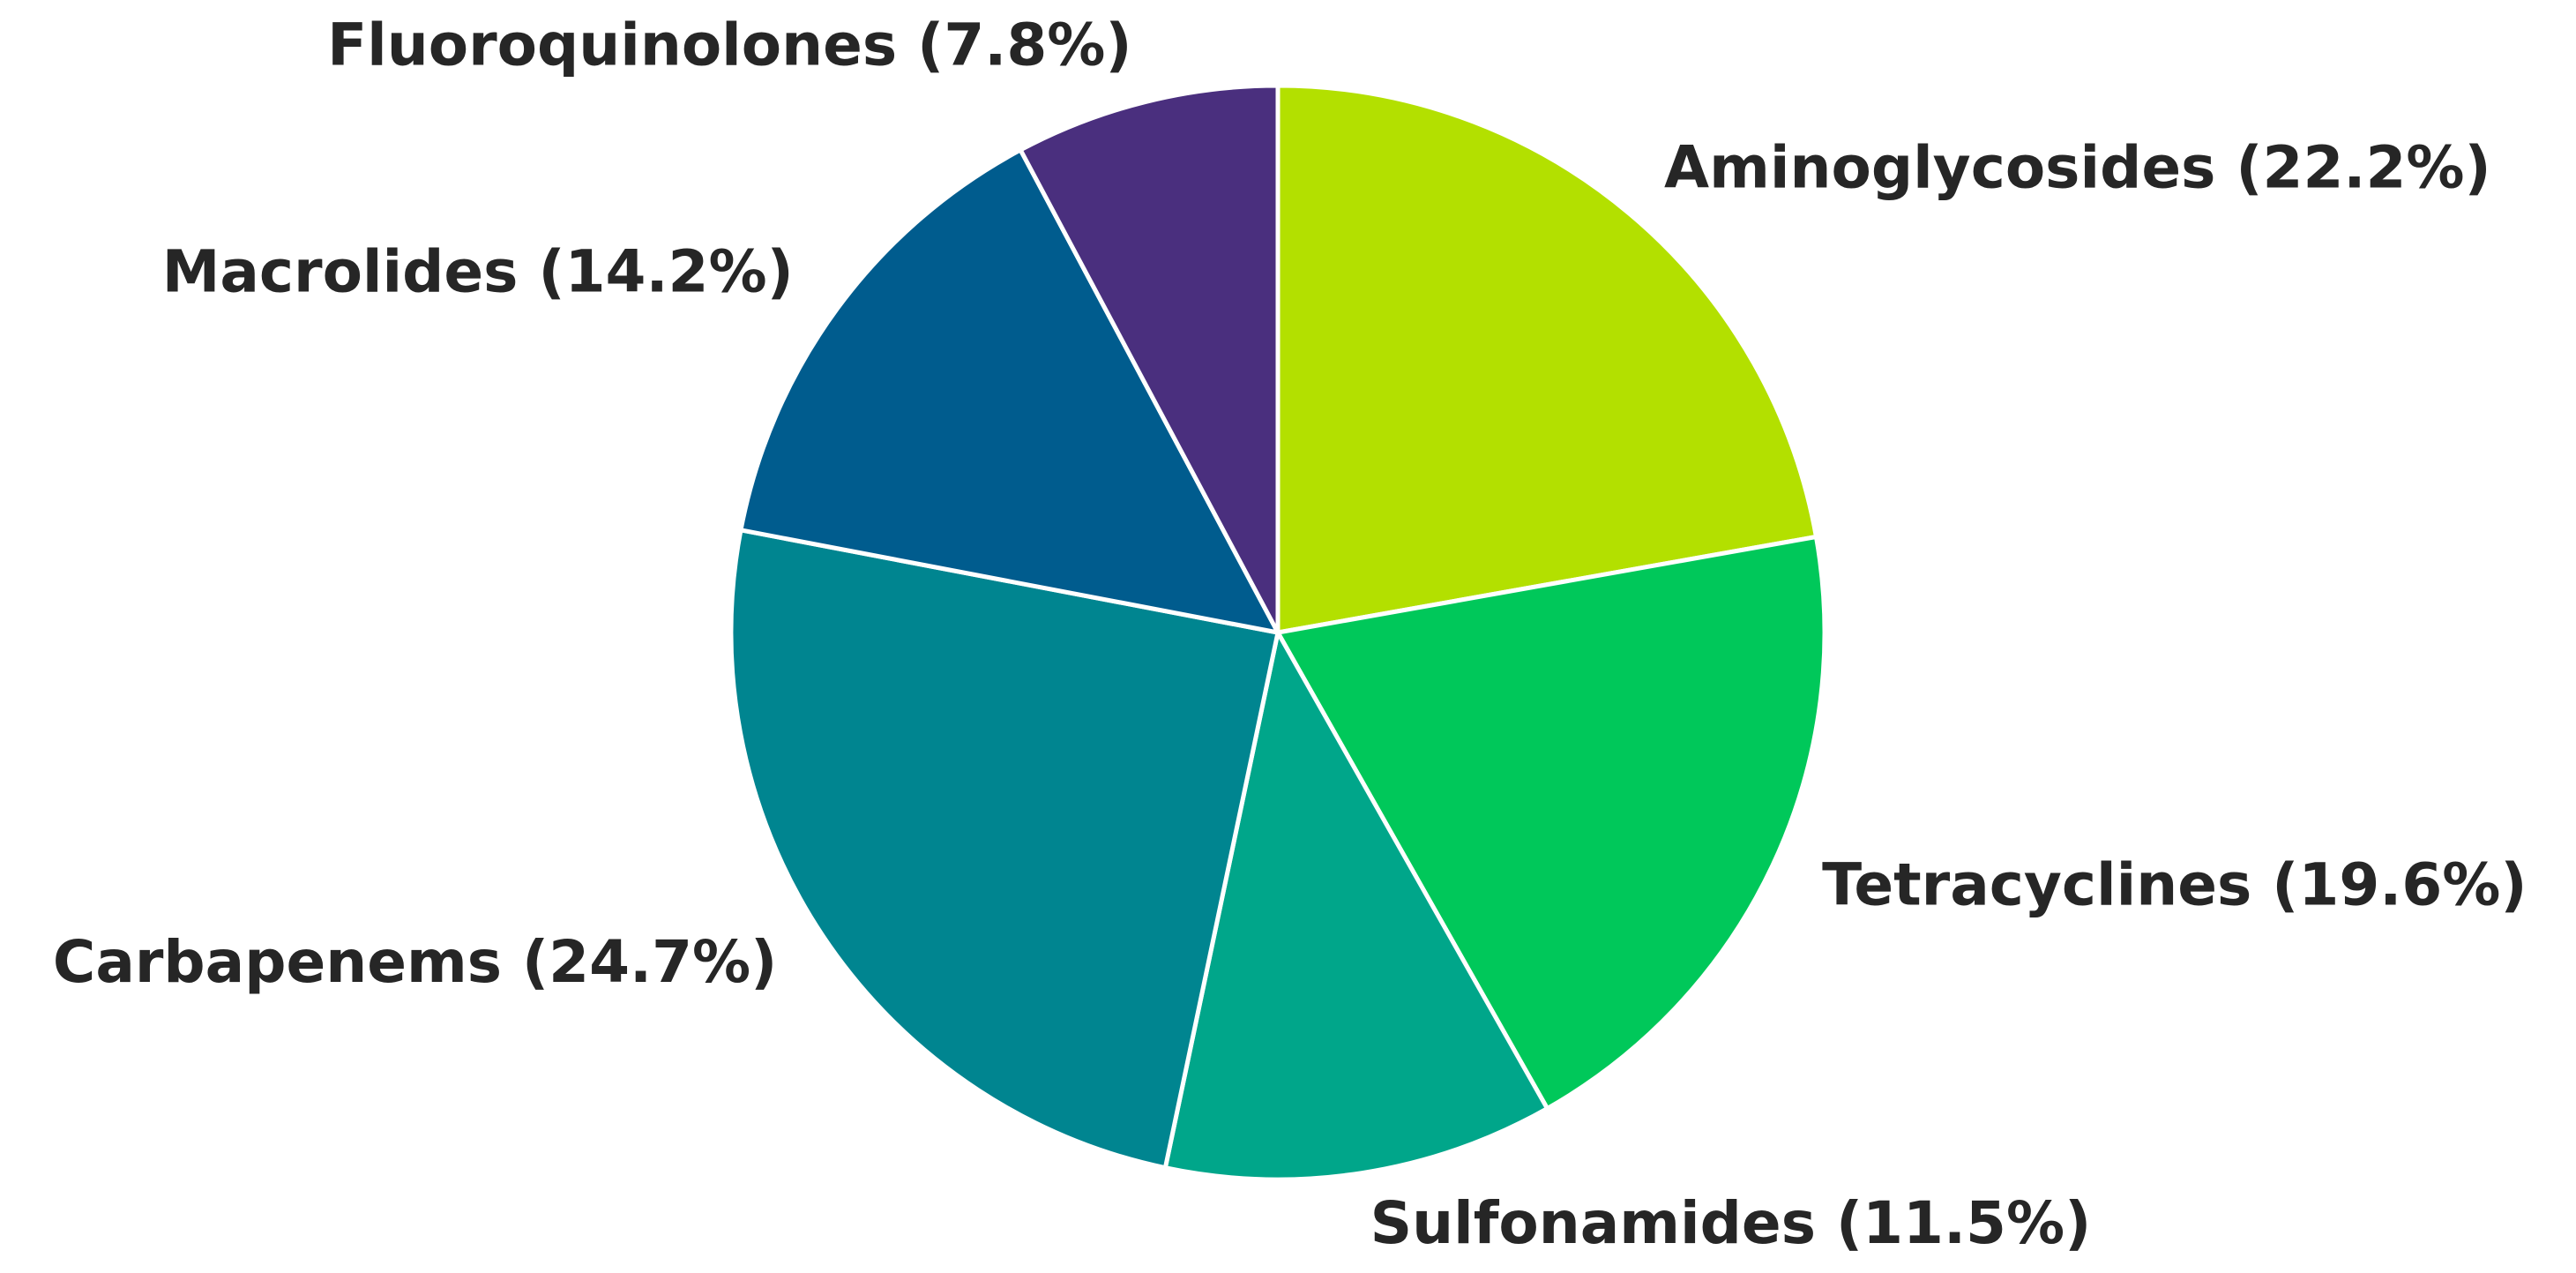  I want to click on slice-label: Fluoroquinolones (7.8%), so click(729, 45).